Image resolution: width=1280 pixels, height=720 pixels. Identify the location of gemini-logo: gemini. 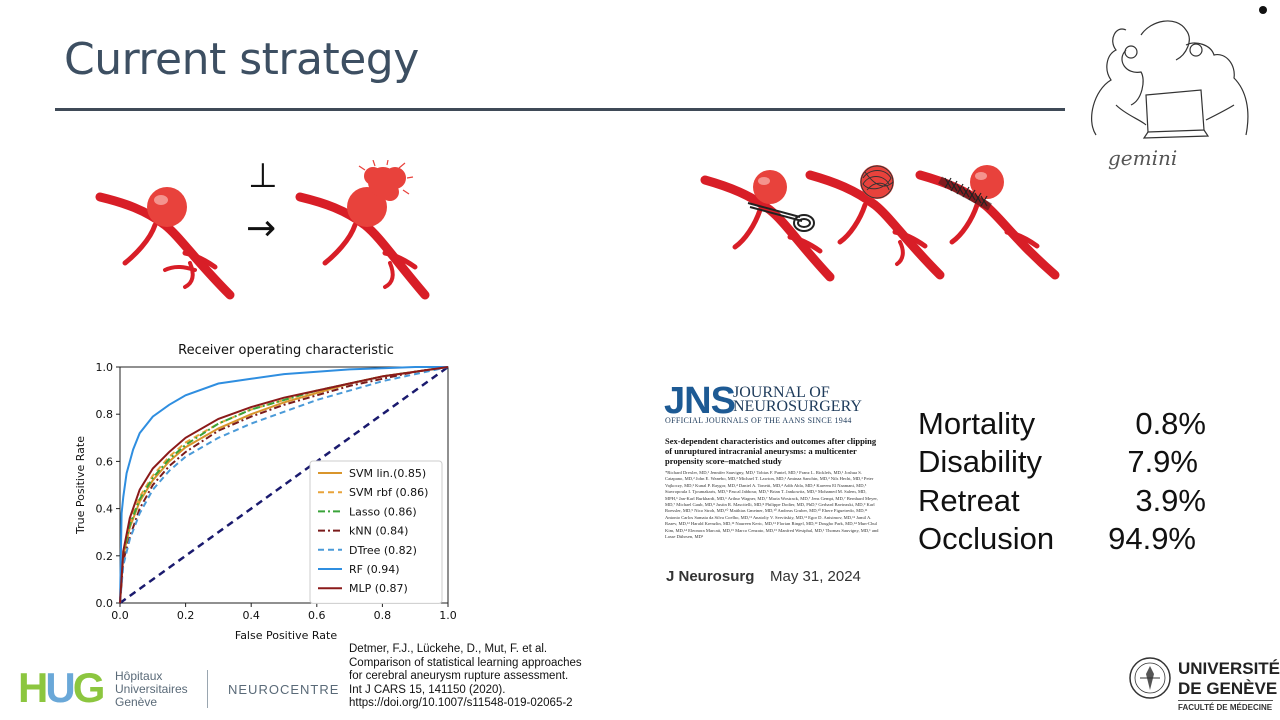
(1170, 95).